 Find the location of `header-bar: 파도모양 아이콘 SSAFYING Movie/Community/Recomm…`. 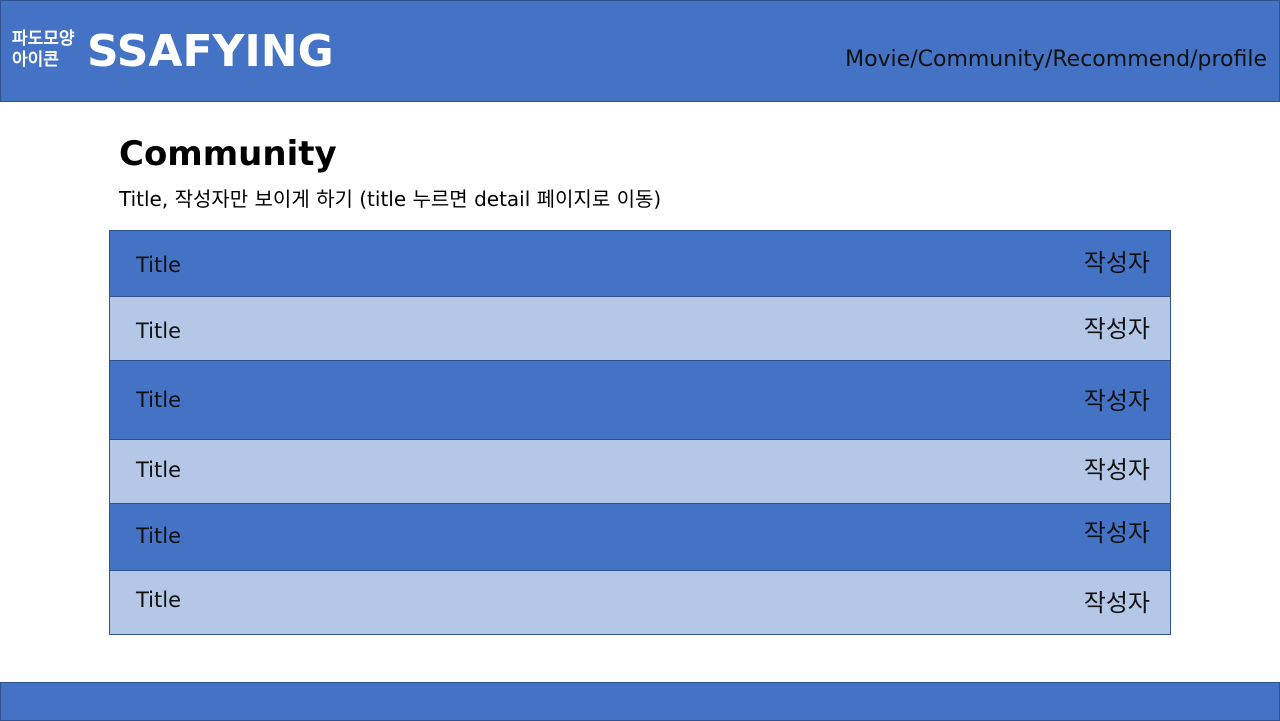

header-bar: 파도모양 아이콘 SSAFYING Movie/Community/Recomm… is located at coordinates (640, 51).